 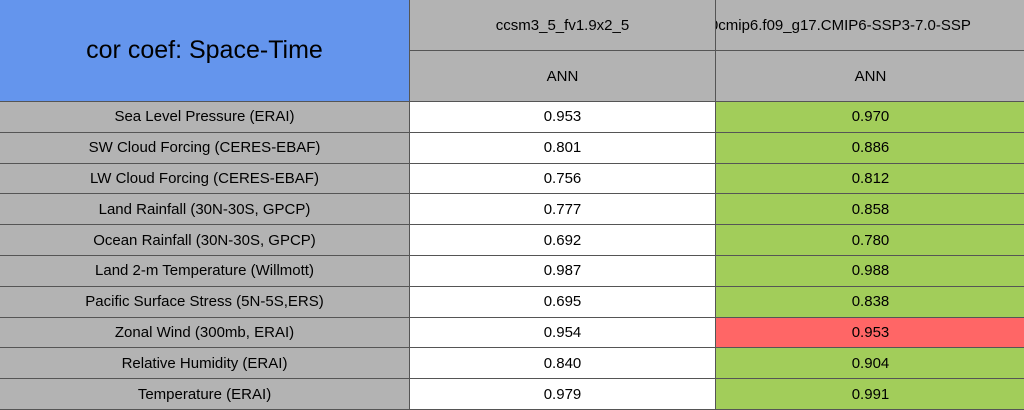 What do you see at coordinates (870, 179) in the screenshot?
I see `value-cell: 0.812` at bounding box center [870, 179].